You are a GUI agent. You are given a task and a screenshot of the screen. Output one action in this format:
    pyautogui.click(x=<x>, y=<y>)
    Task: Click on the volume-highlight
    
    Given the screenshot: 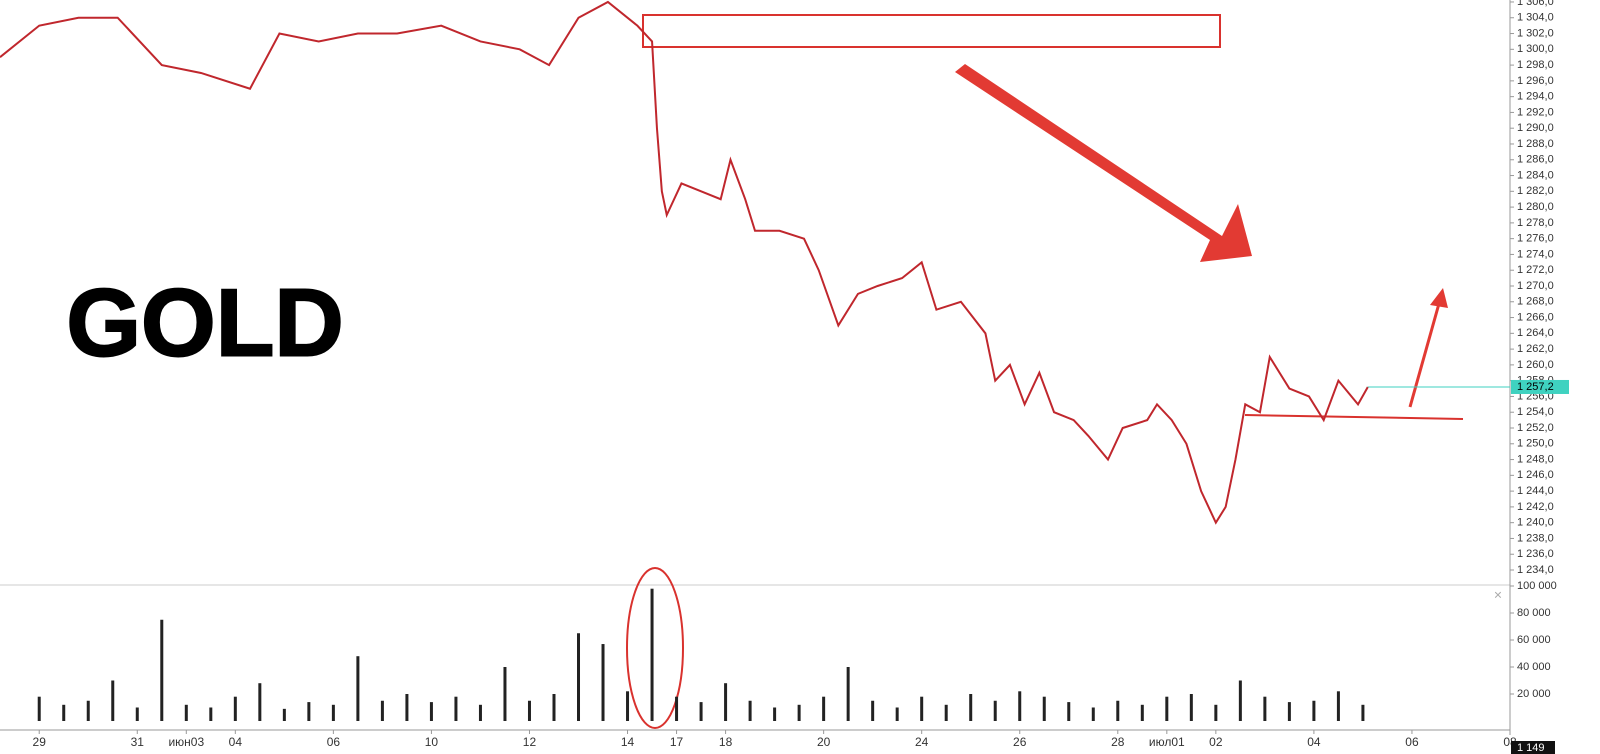 What is the action you would take?
    pyautogui.click(x=655, y=648)
    